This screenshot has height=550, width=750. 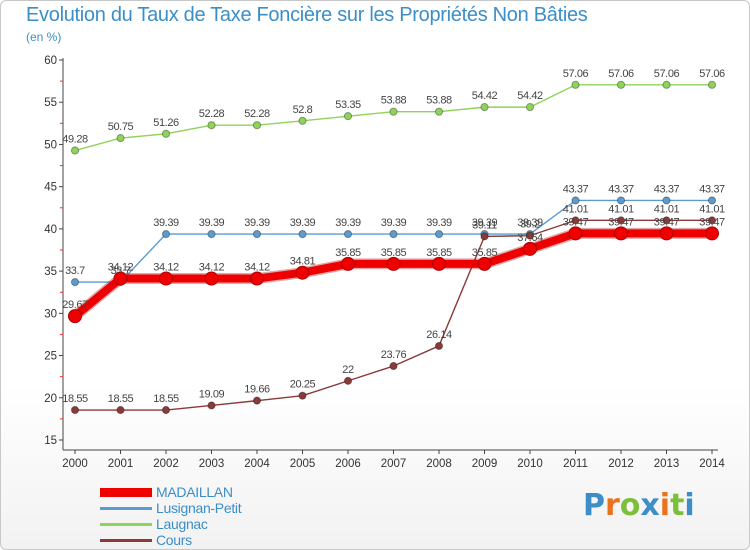 I want to click on chart-unit-label: (en %), so click(x=44, y=37).